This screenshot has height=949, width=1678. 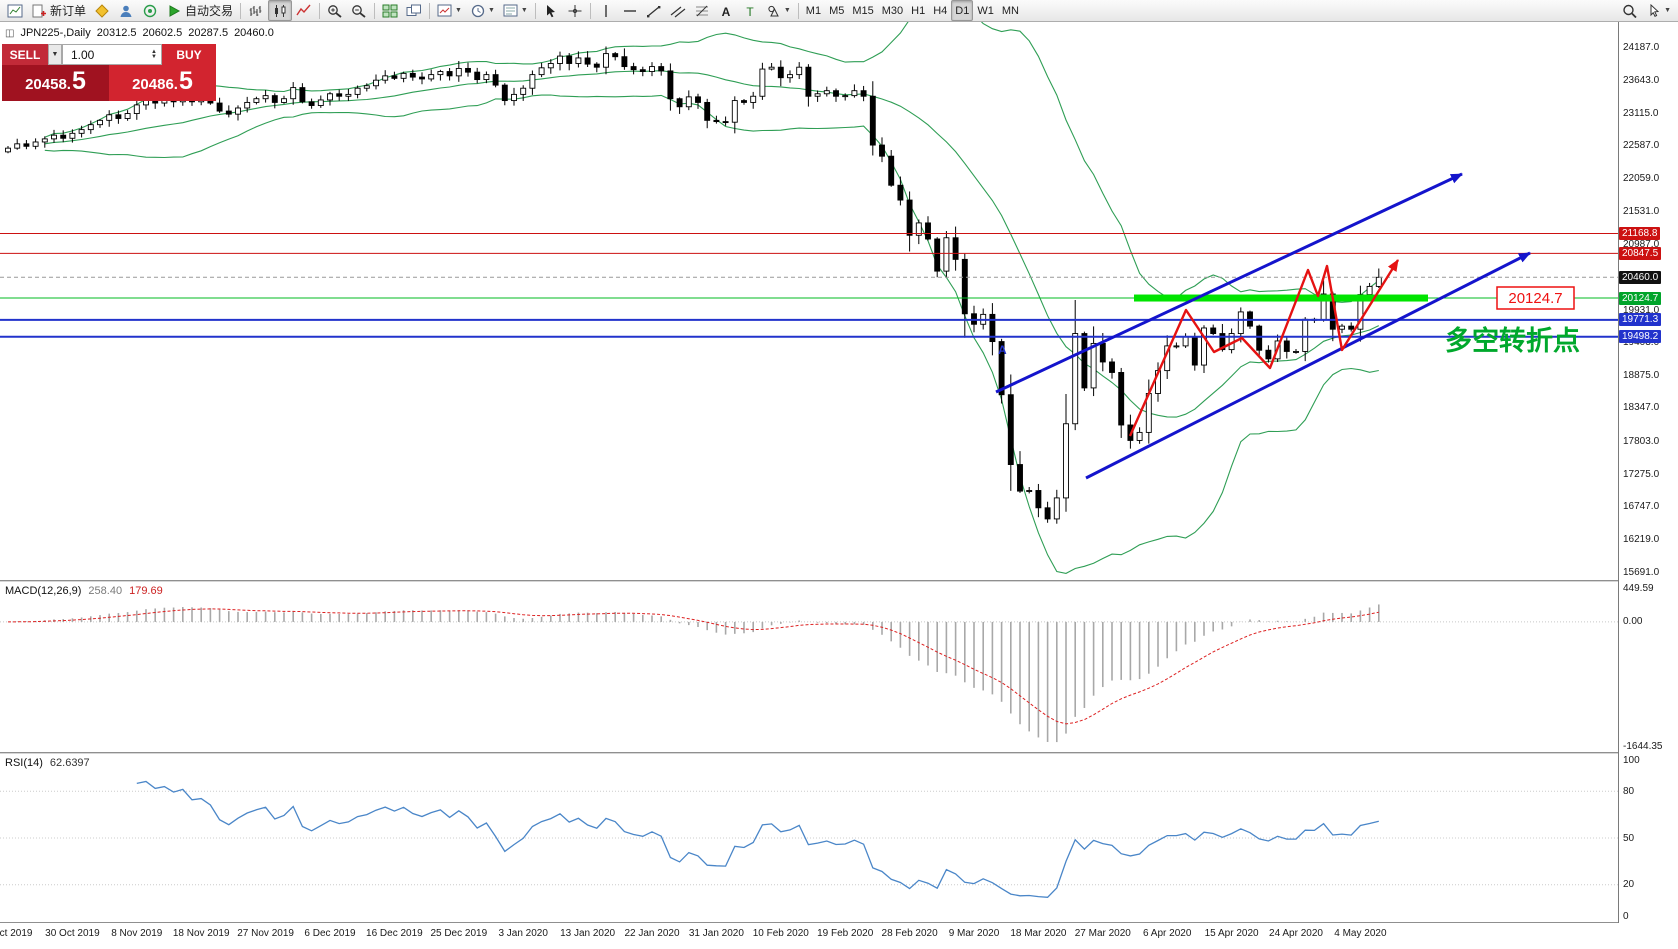 I want to click on fibonacci-button, so click(x=702, y=10).